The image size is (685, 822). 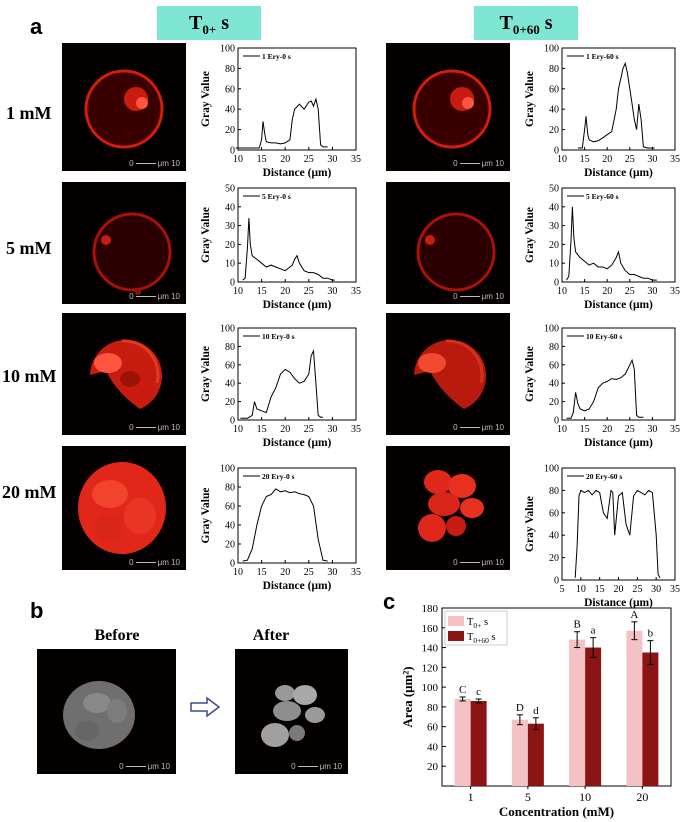 I want to click on significance-letter: d, so click(x=536, y=711).